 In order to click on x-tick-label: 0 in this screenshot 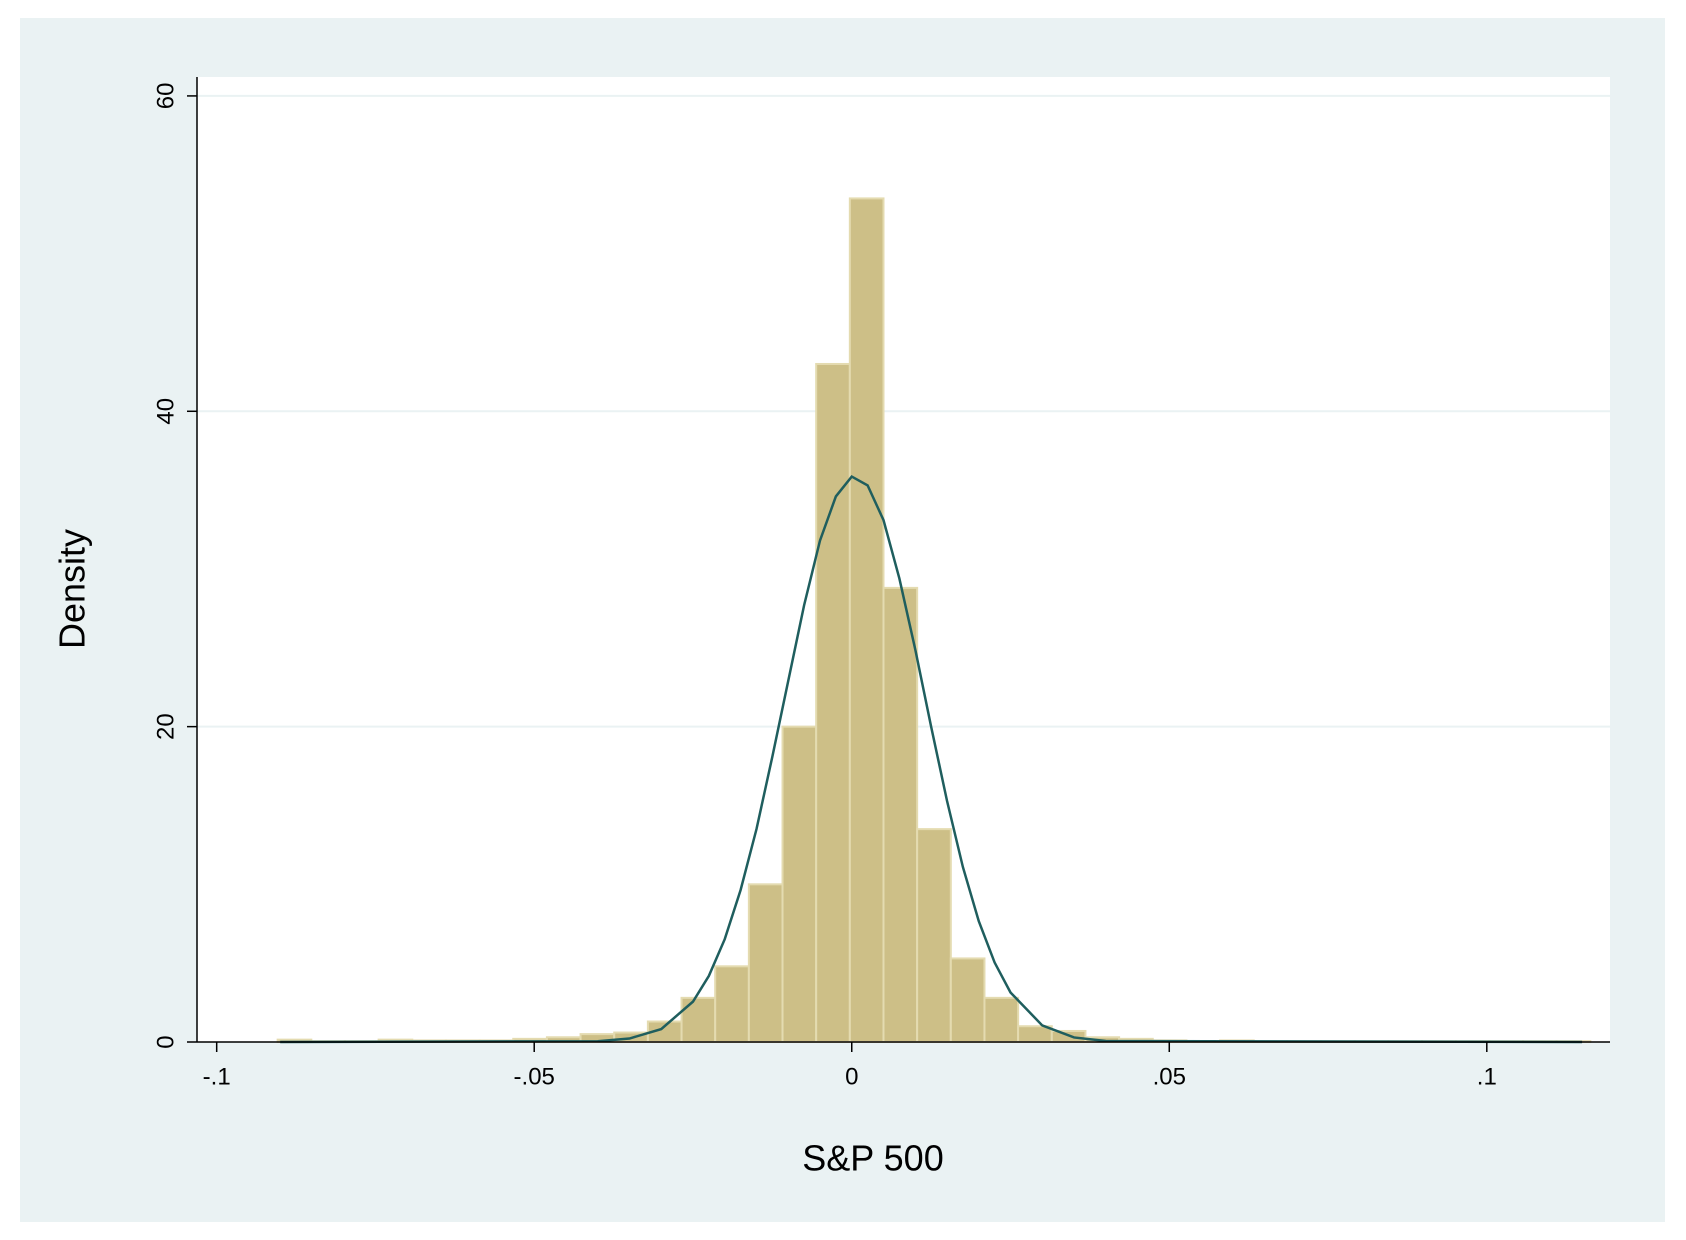, I will do `click(851, 1076)`.